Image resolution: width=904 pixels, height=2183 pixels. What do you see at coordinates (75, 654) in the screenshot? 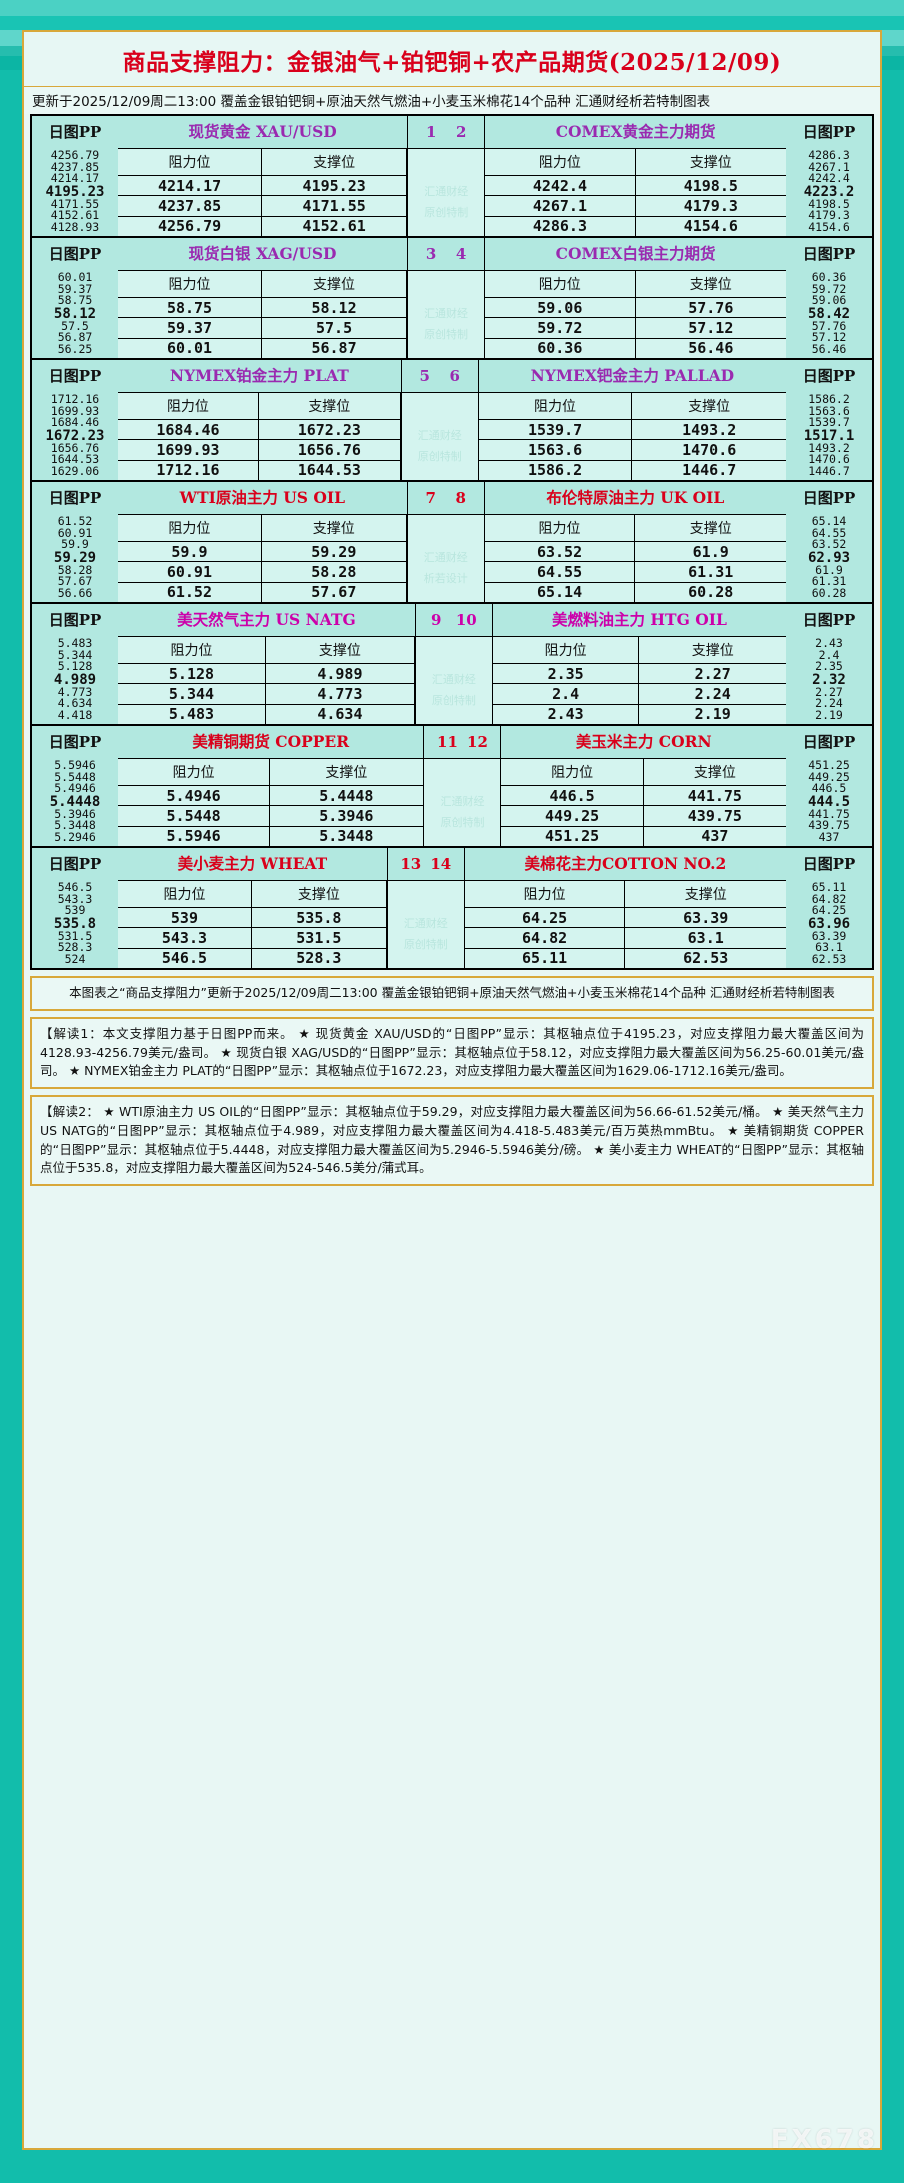
I see `pp-value: 5.344` at bounding box center [75, 654].